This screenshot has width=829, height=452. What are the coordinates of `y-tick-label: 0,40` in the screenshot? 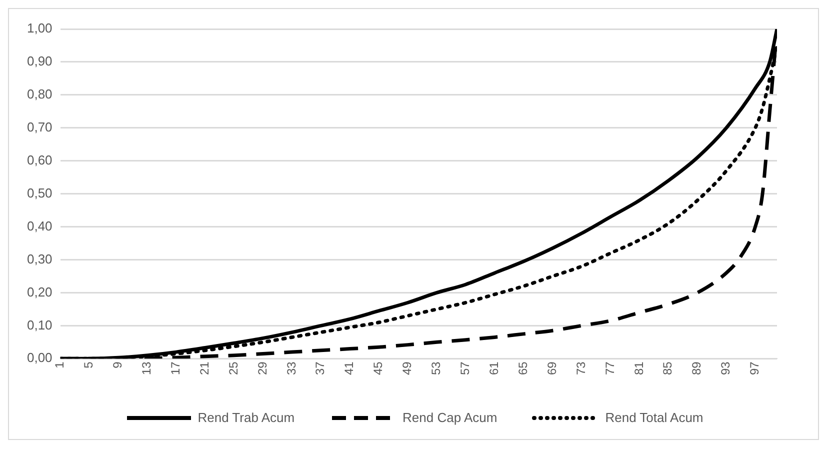 It's located at (39, 226).